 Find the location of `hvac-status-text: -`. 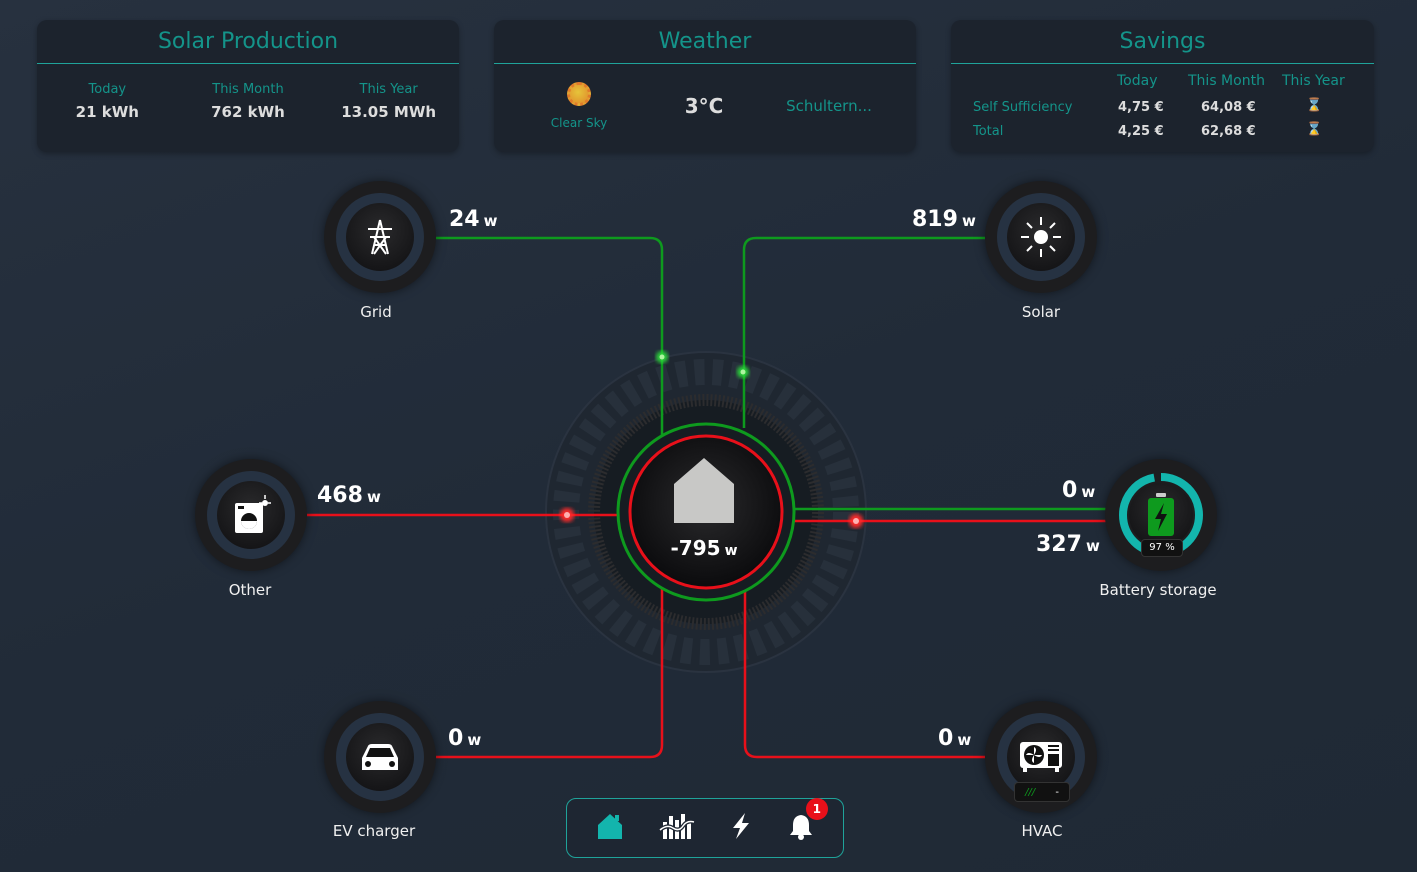

hvac-status-text: - is located at coordinates (1057, 792).